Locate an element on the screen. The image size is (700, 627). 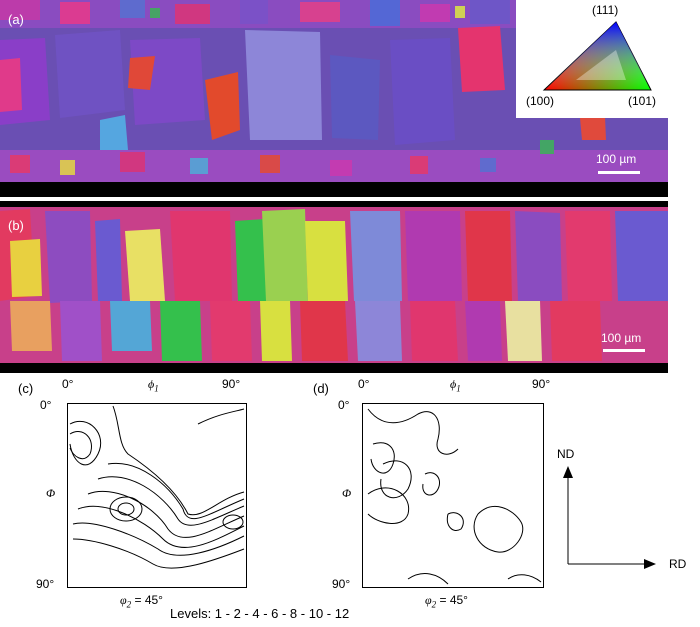
c-x-left: 0° is located at coordinates (68, 384).